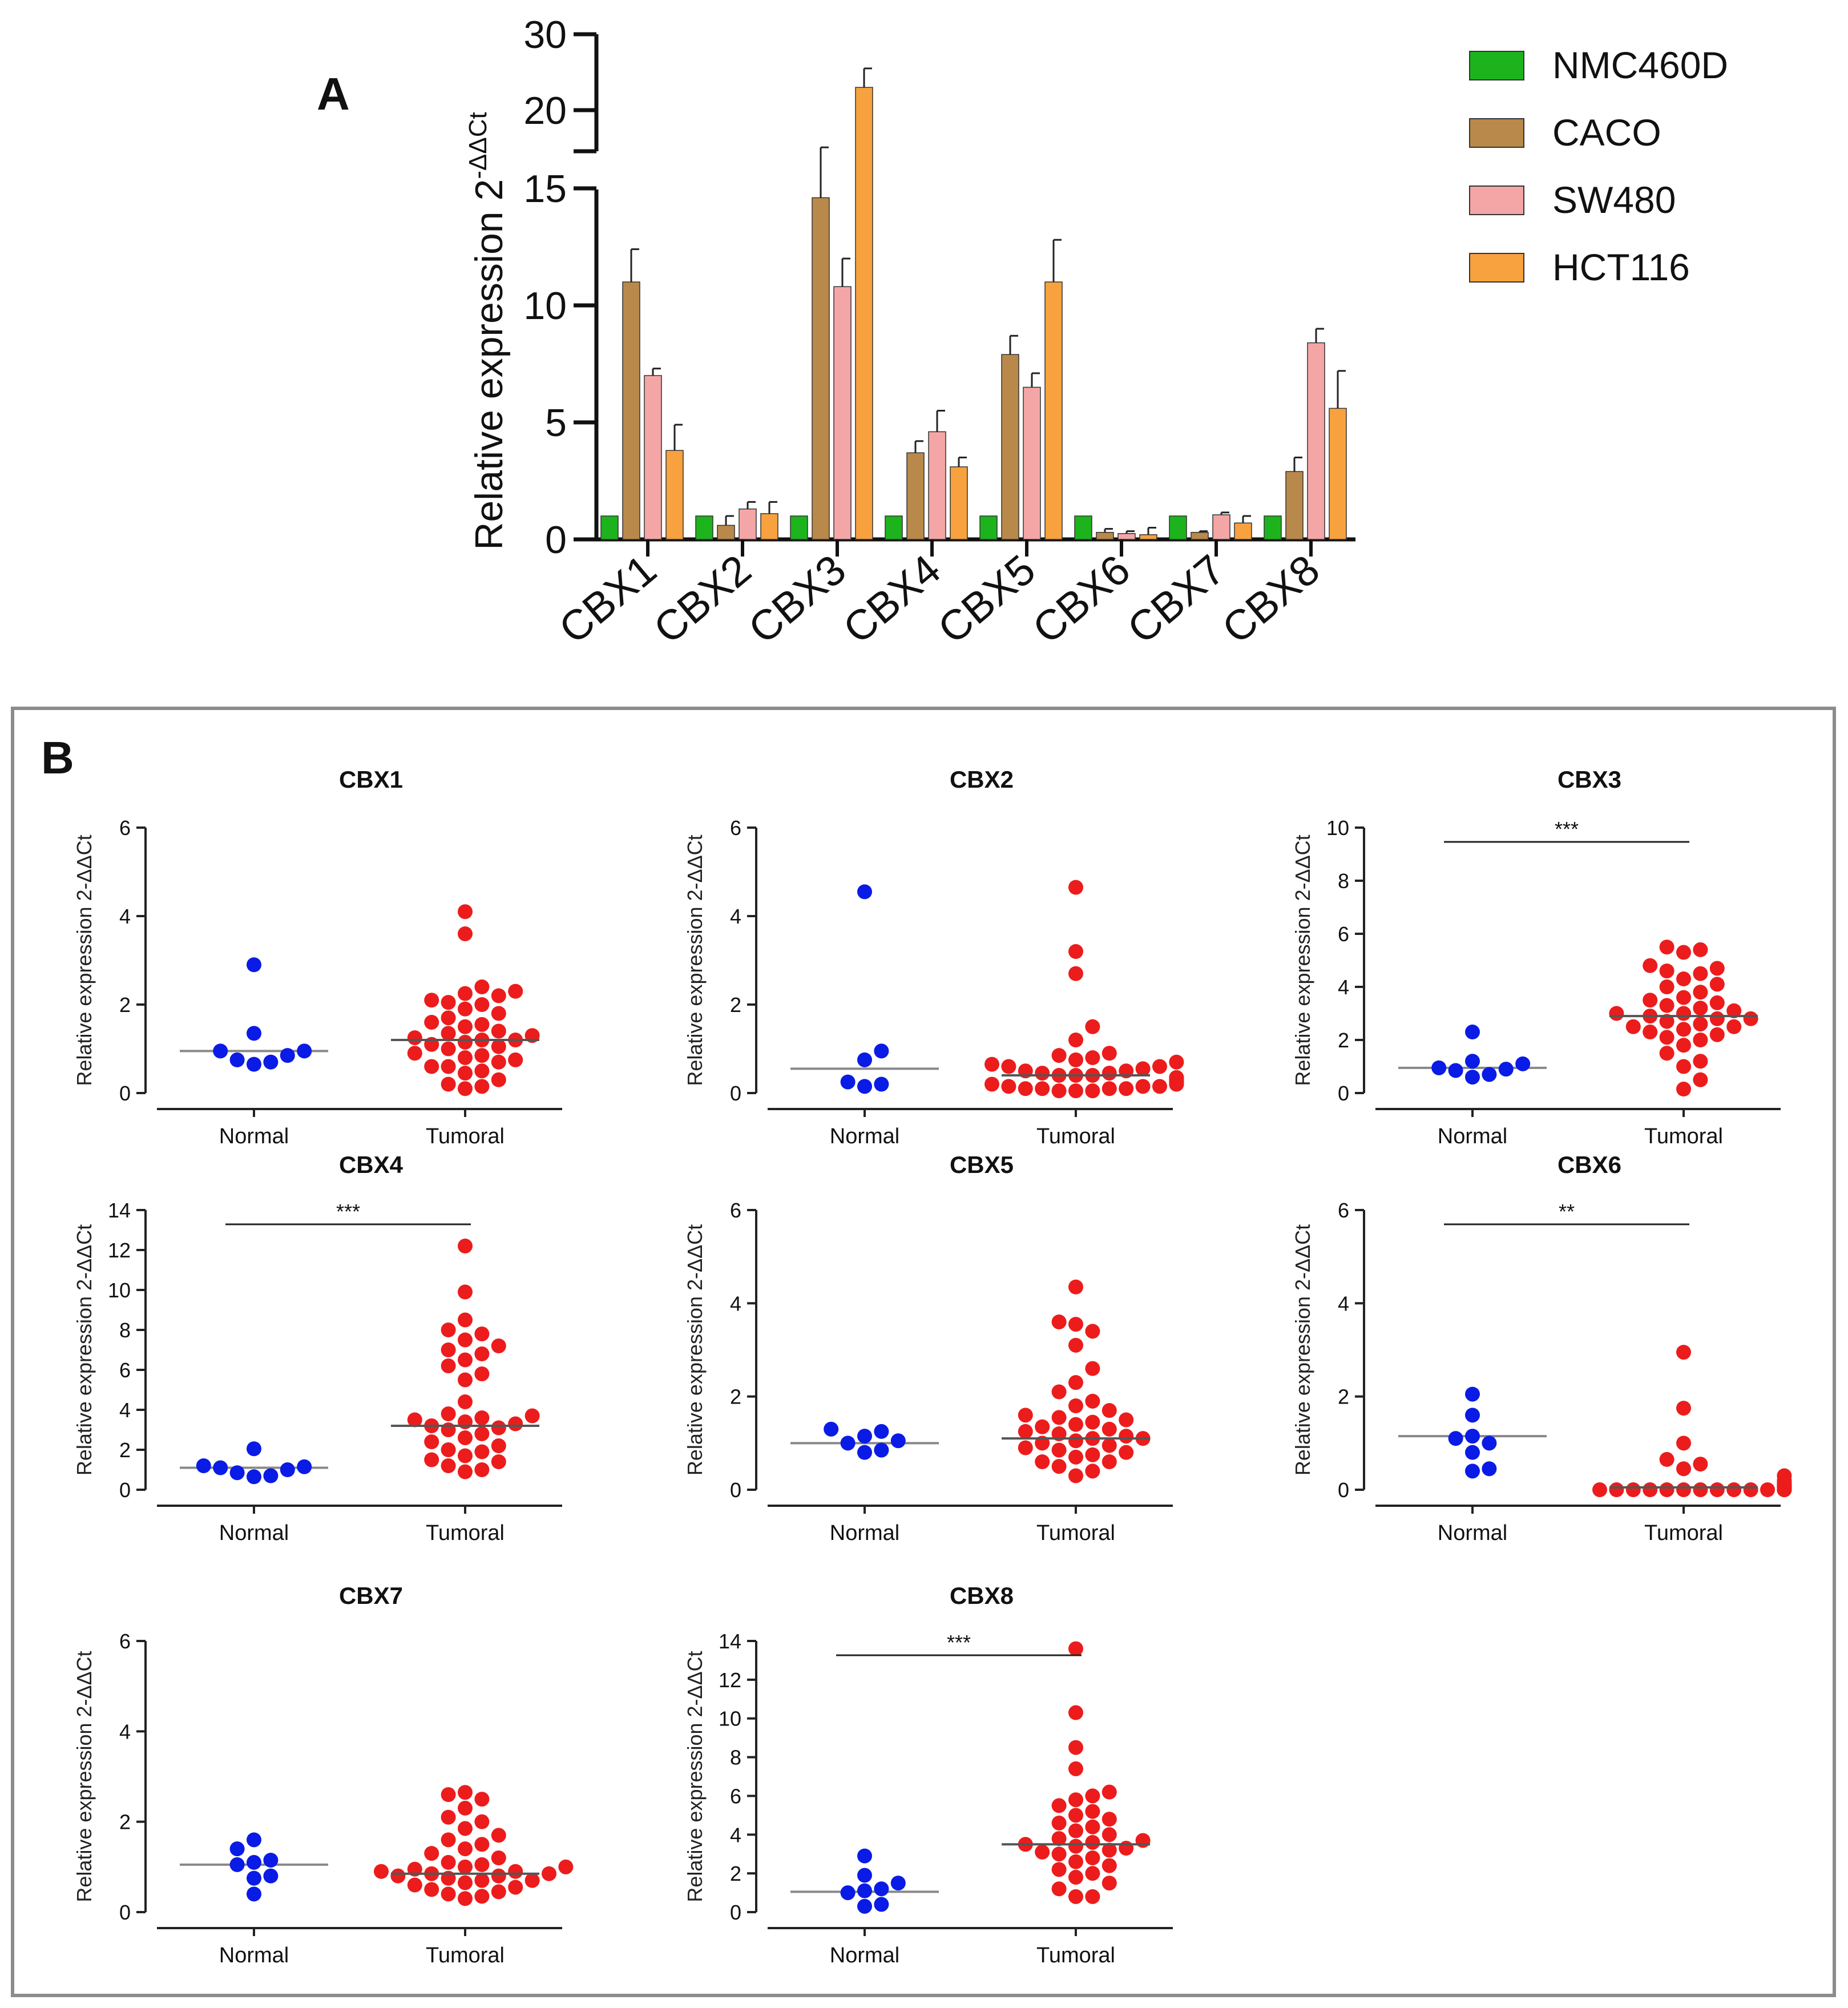 The height and width of the screenshot is (2008, 1848). I want to click on x-tick-label: CBX8, so click(1270, 599).